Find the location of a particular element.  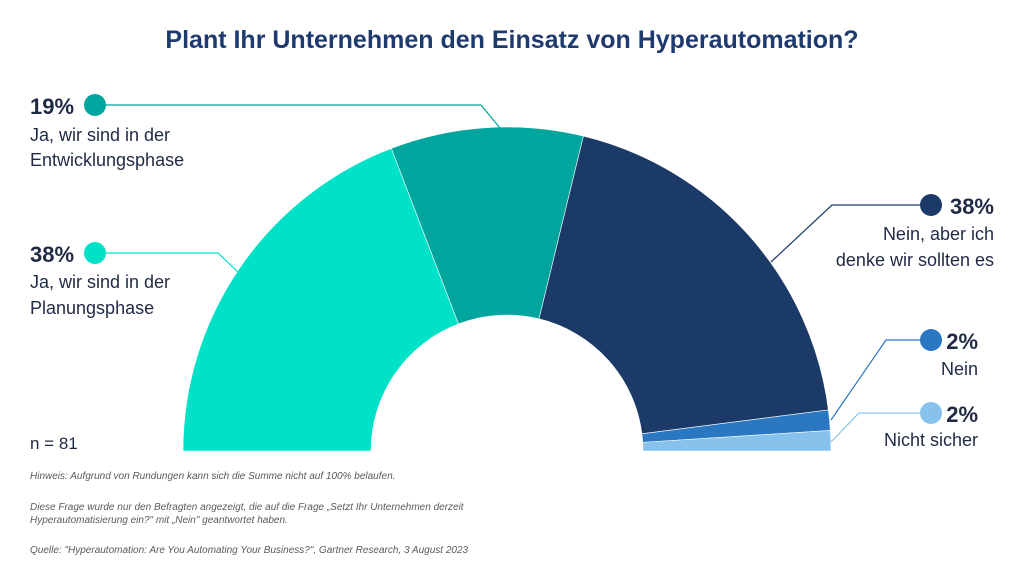

slice-nicht-sicher is located at coordinates (737, 441).